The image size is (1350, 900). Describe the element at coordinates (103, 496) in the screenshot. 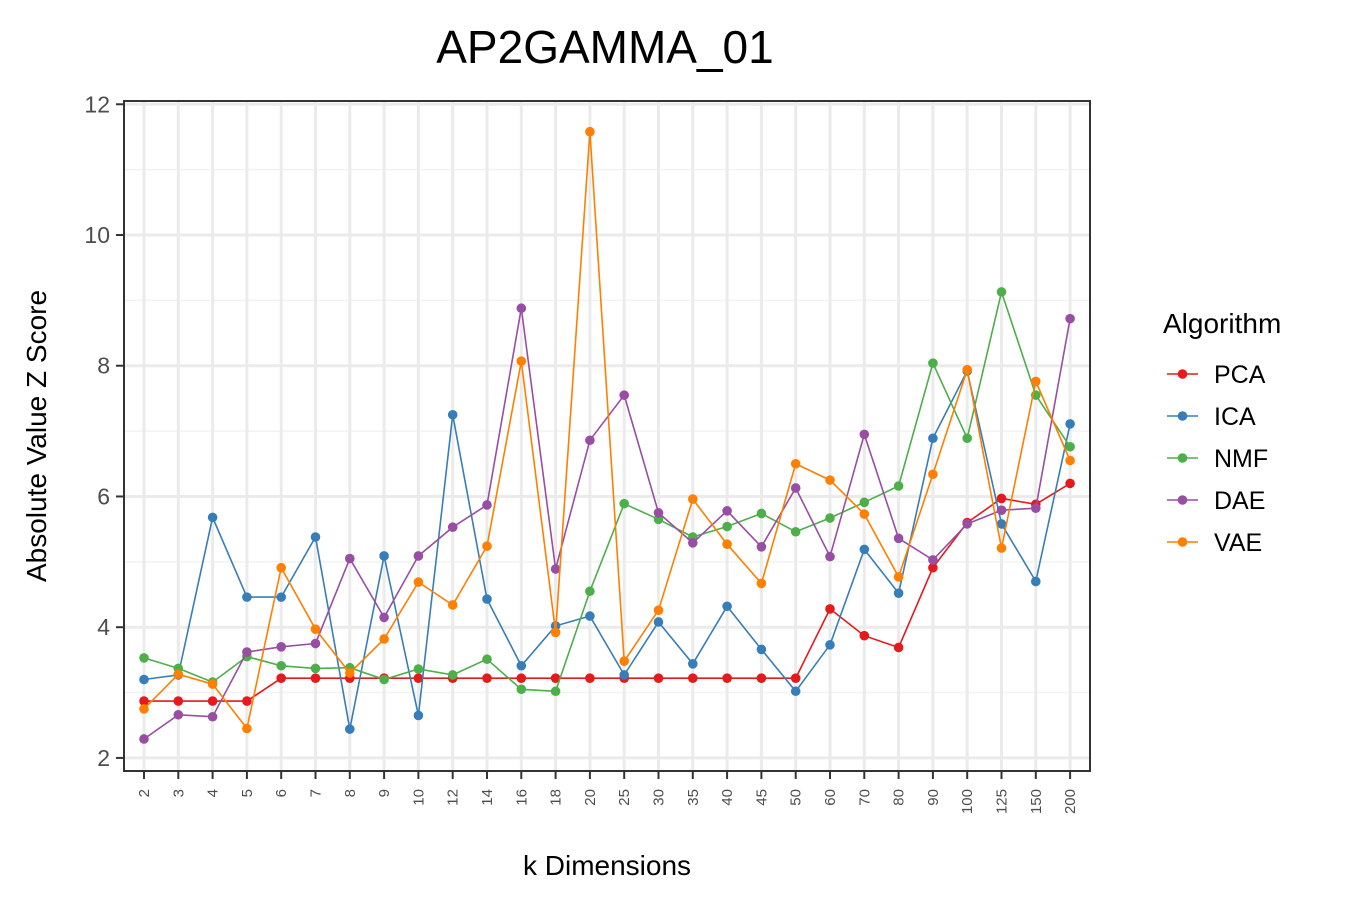

I see `y-tick-label: 6` at that location.